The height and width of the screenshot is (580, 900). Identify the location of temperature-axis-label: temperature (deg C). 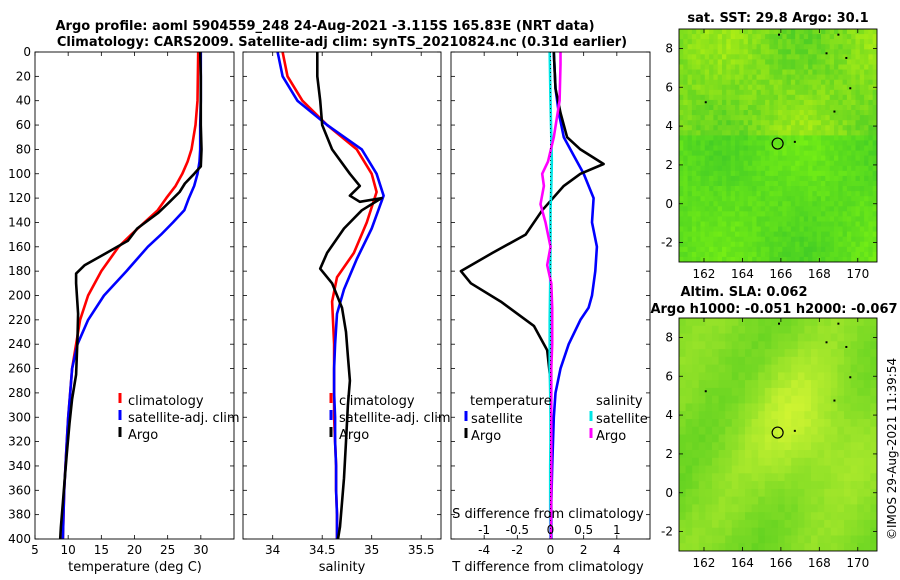
(135, 567).